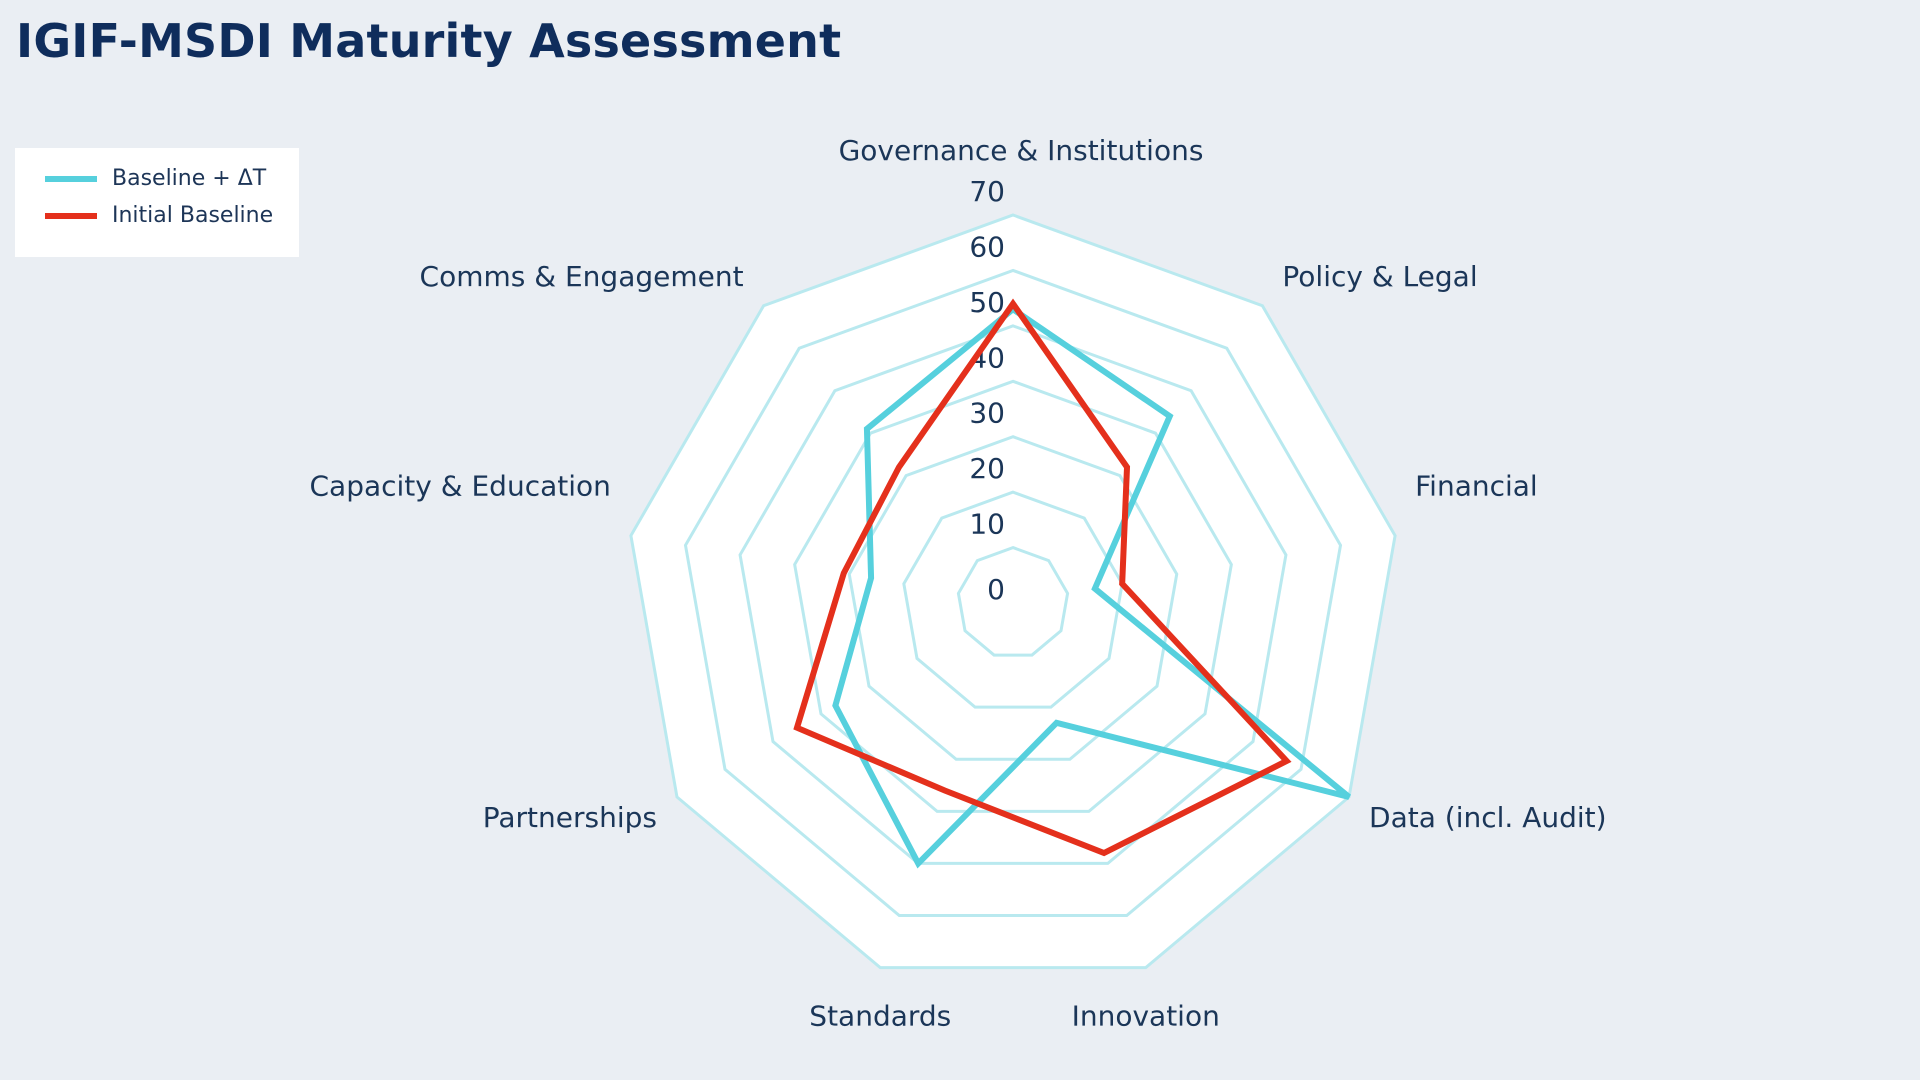  I want to click on radial-tick-label: 0, so click(996, 589).